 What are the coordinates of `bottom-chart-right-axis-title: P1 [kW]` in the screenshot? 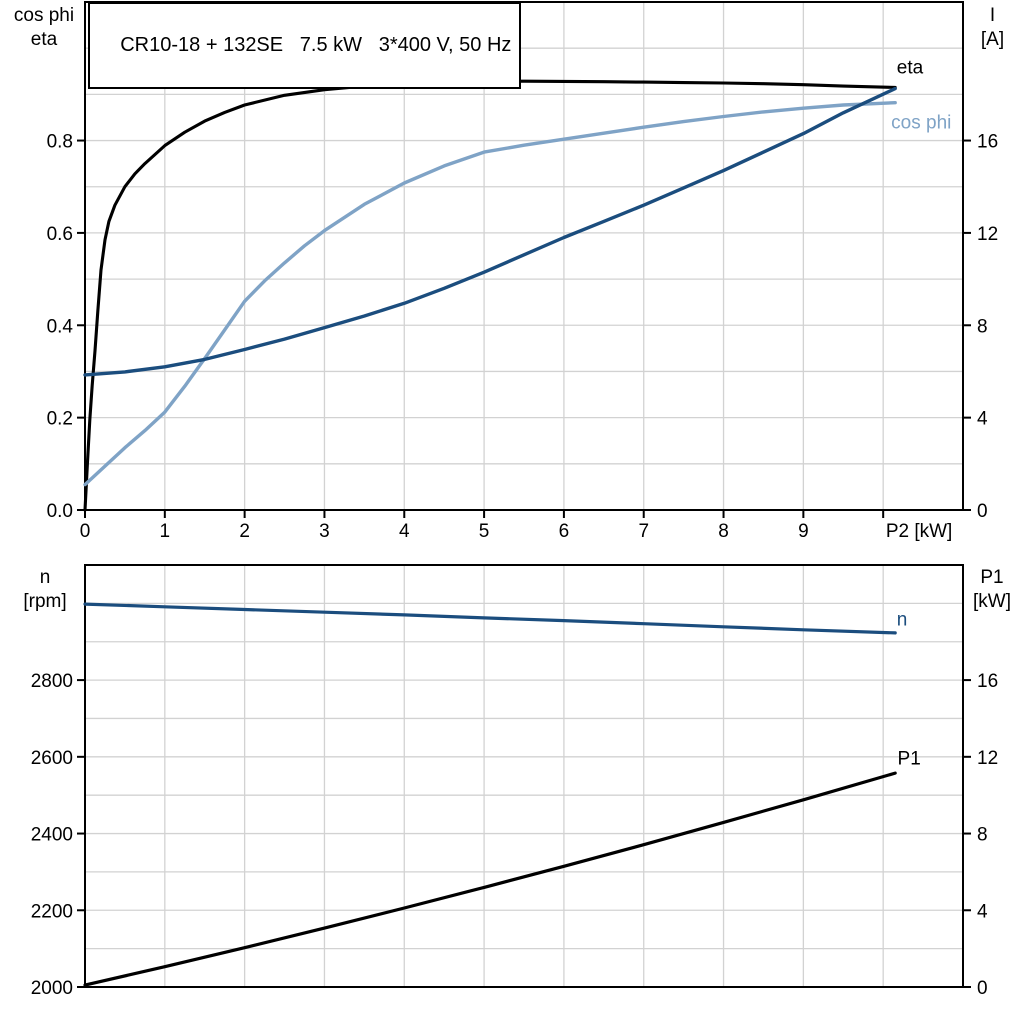 It's located at (992, 590).